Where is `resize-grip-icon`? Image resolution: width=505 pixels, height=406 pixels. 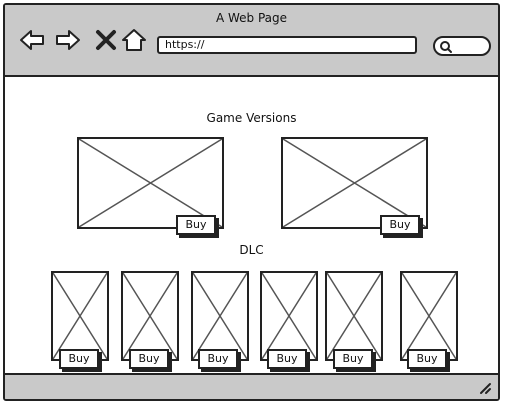 resize-grip-icon is located at coordinates (485, 388).